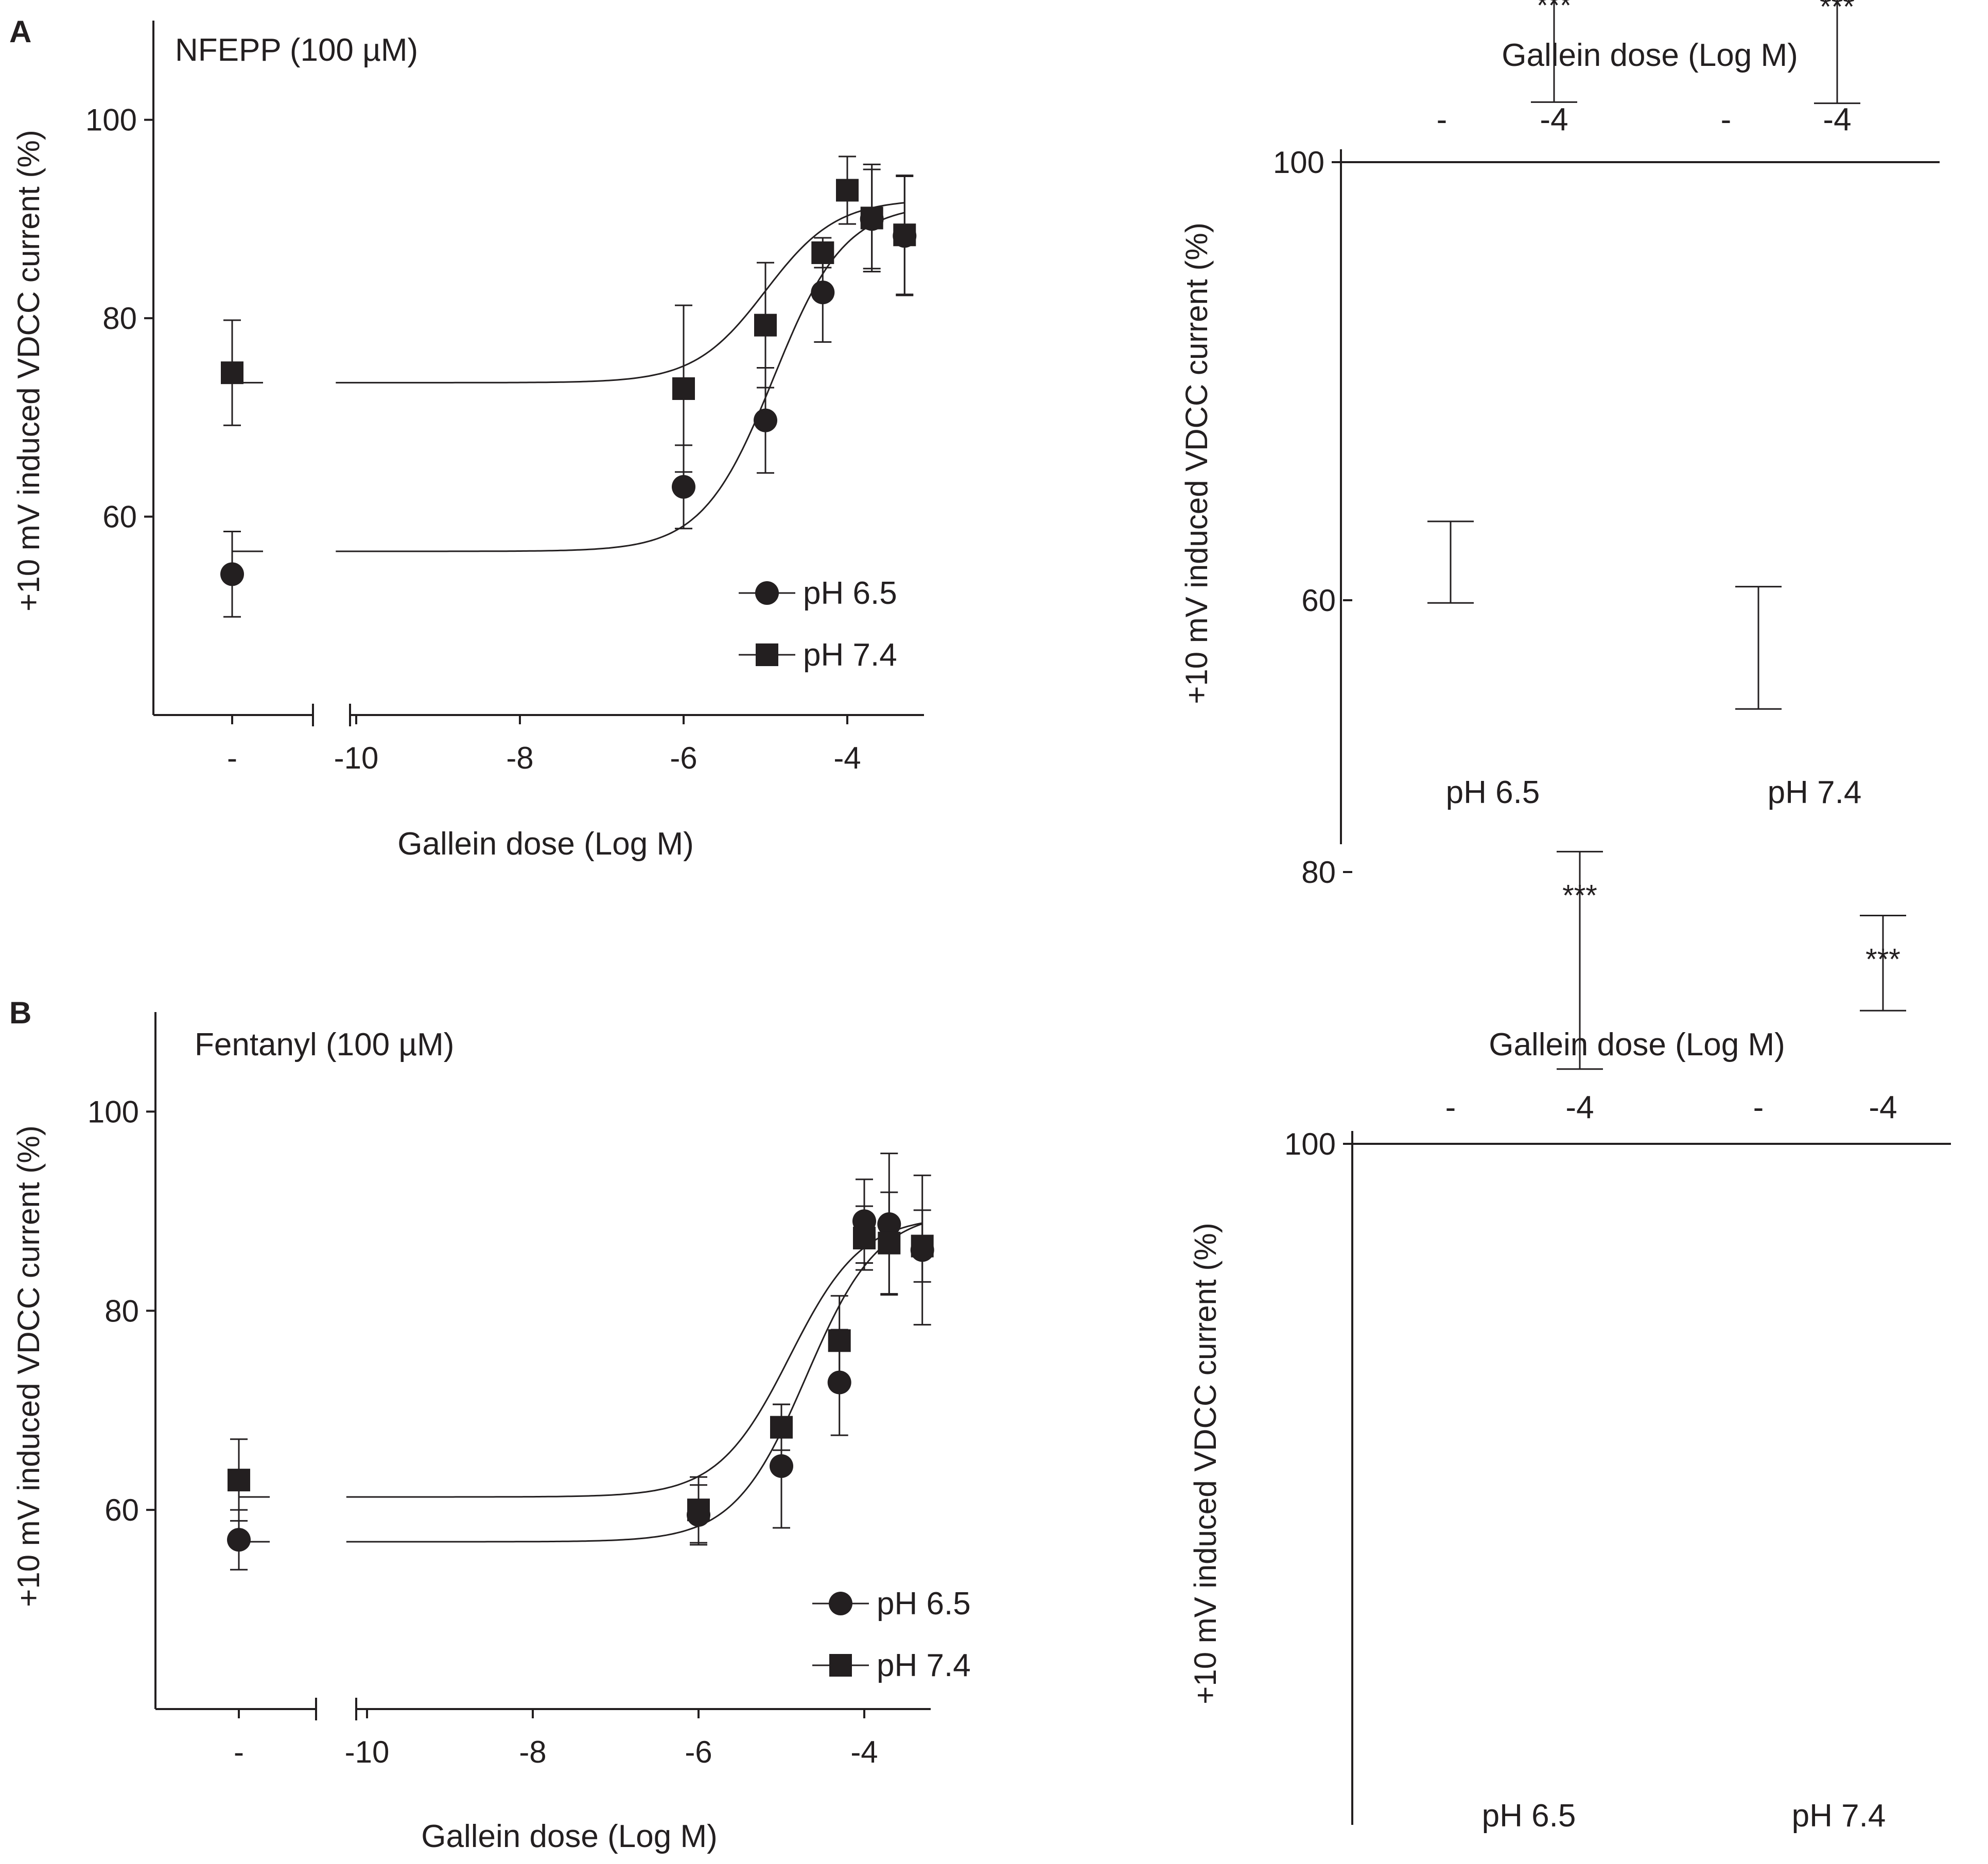 The width and height of the screenshot is (1988, 1864). Describe the element at coordinates (296, 50) in the screenshot. I see `chart-title-nfepp: NFEPP (100 µM)` at that location.